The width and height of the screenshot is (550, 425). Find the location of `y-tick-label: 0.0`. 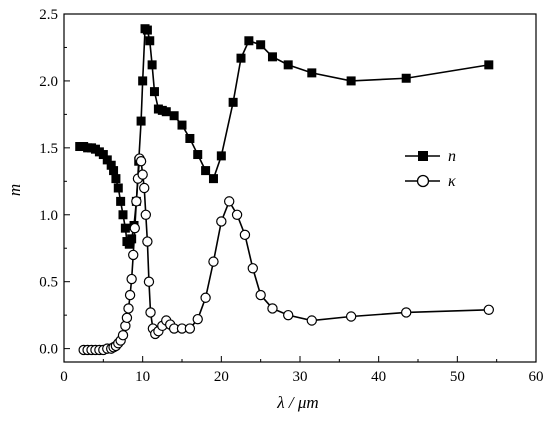

y-tick-label: 0.0 is located at coordinates (48, 350).